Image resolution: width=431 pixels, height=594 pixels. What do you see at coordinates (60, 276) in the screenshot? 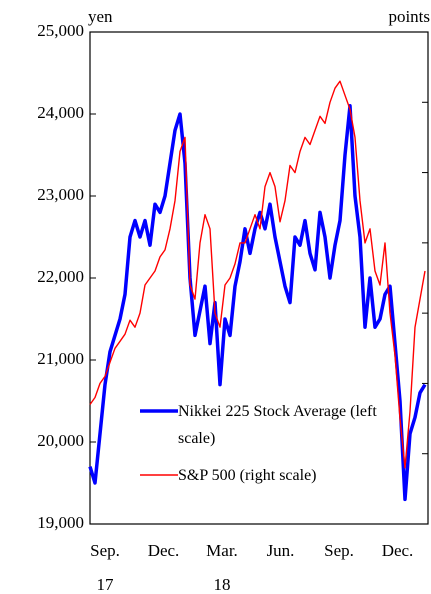
I see `y-tick-label: 22,000` at bounding box center [60, 276].